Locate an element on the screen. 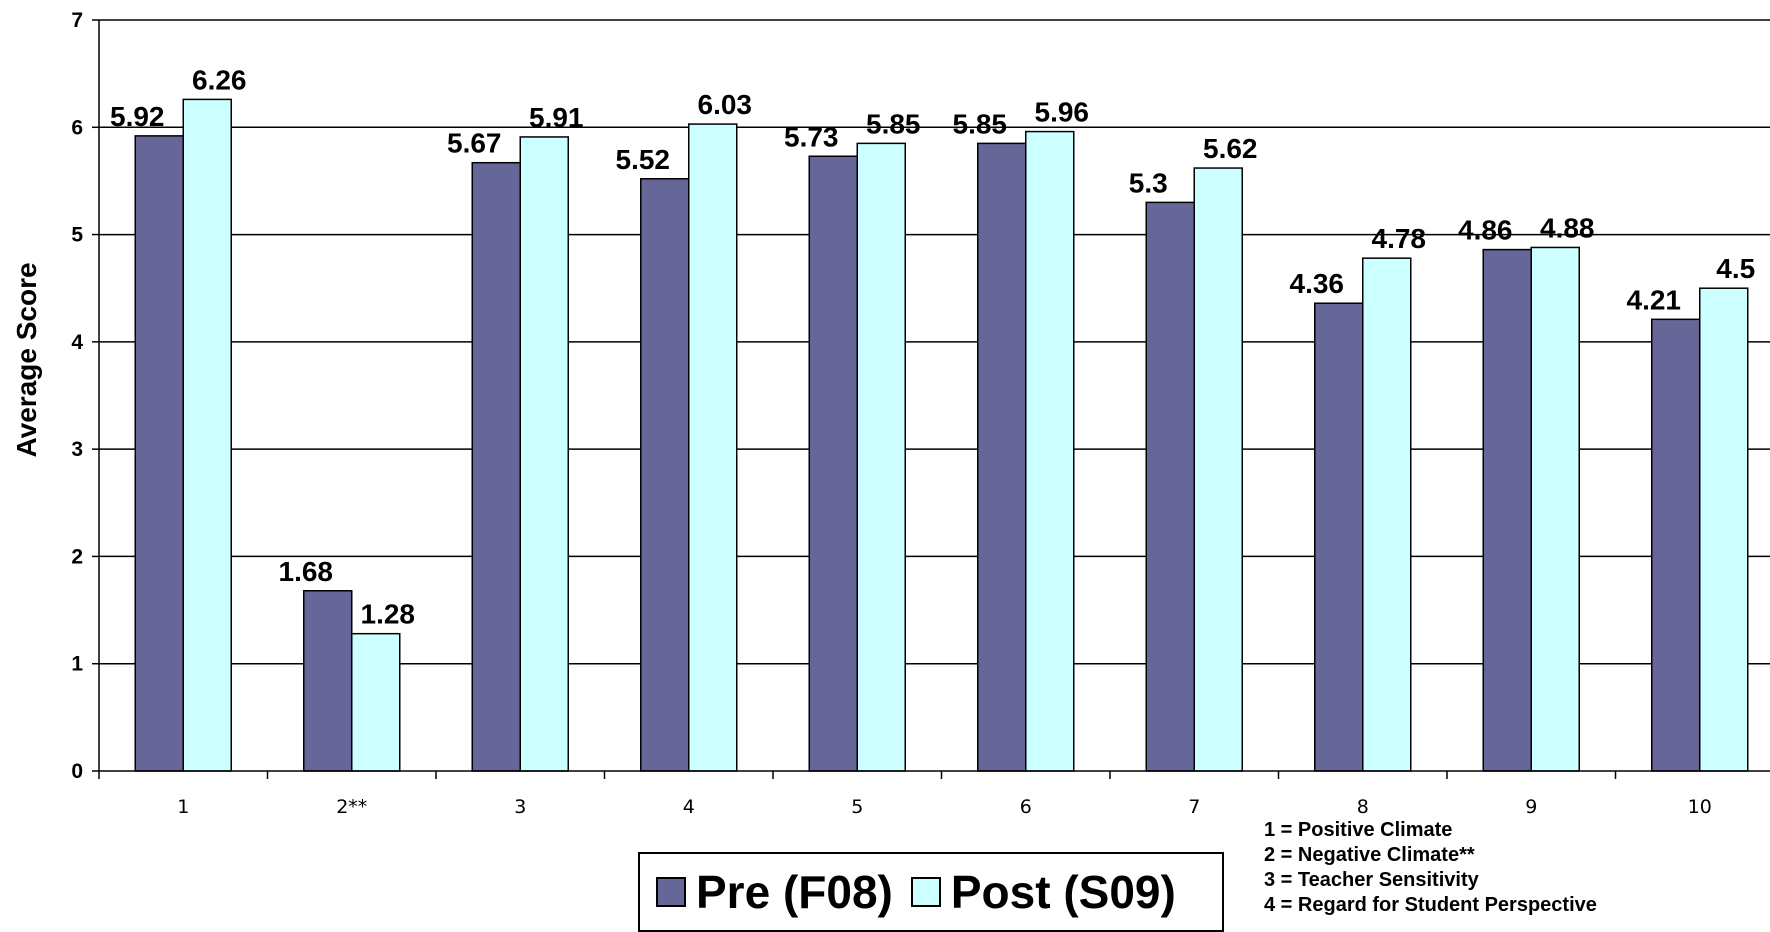 The image size is (1770, 932). data-label: 1.28 is located at coordinates (388, 614).